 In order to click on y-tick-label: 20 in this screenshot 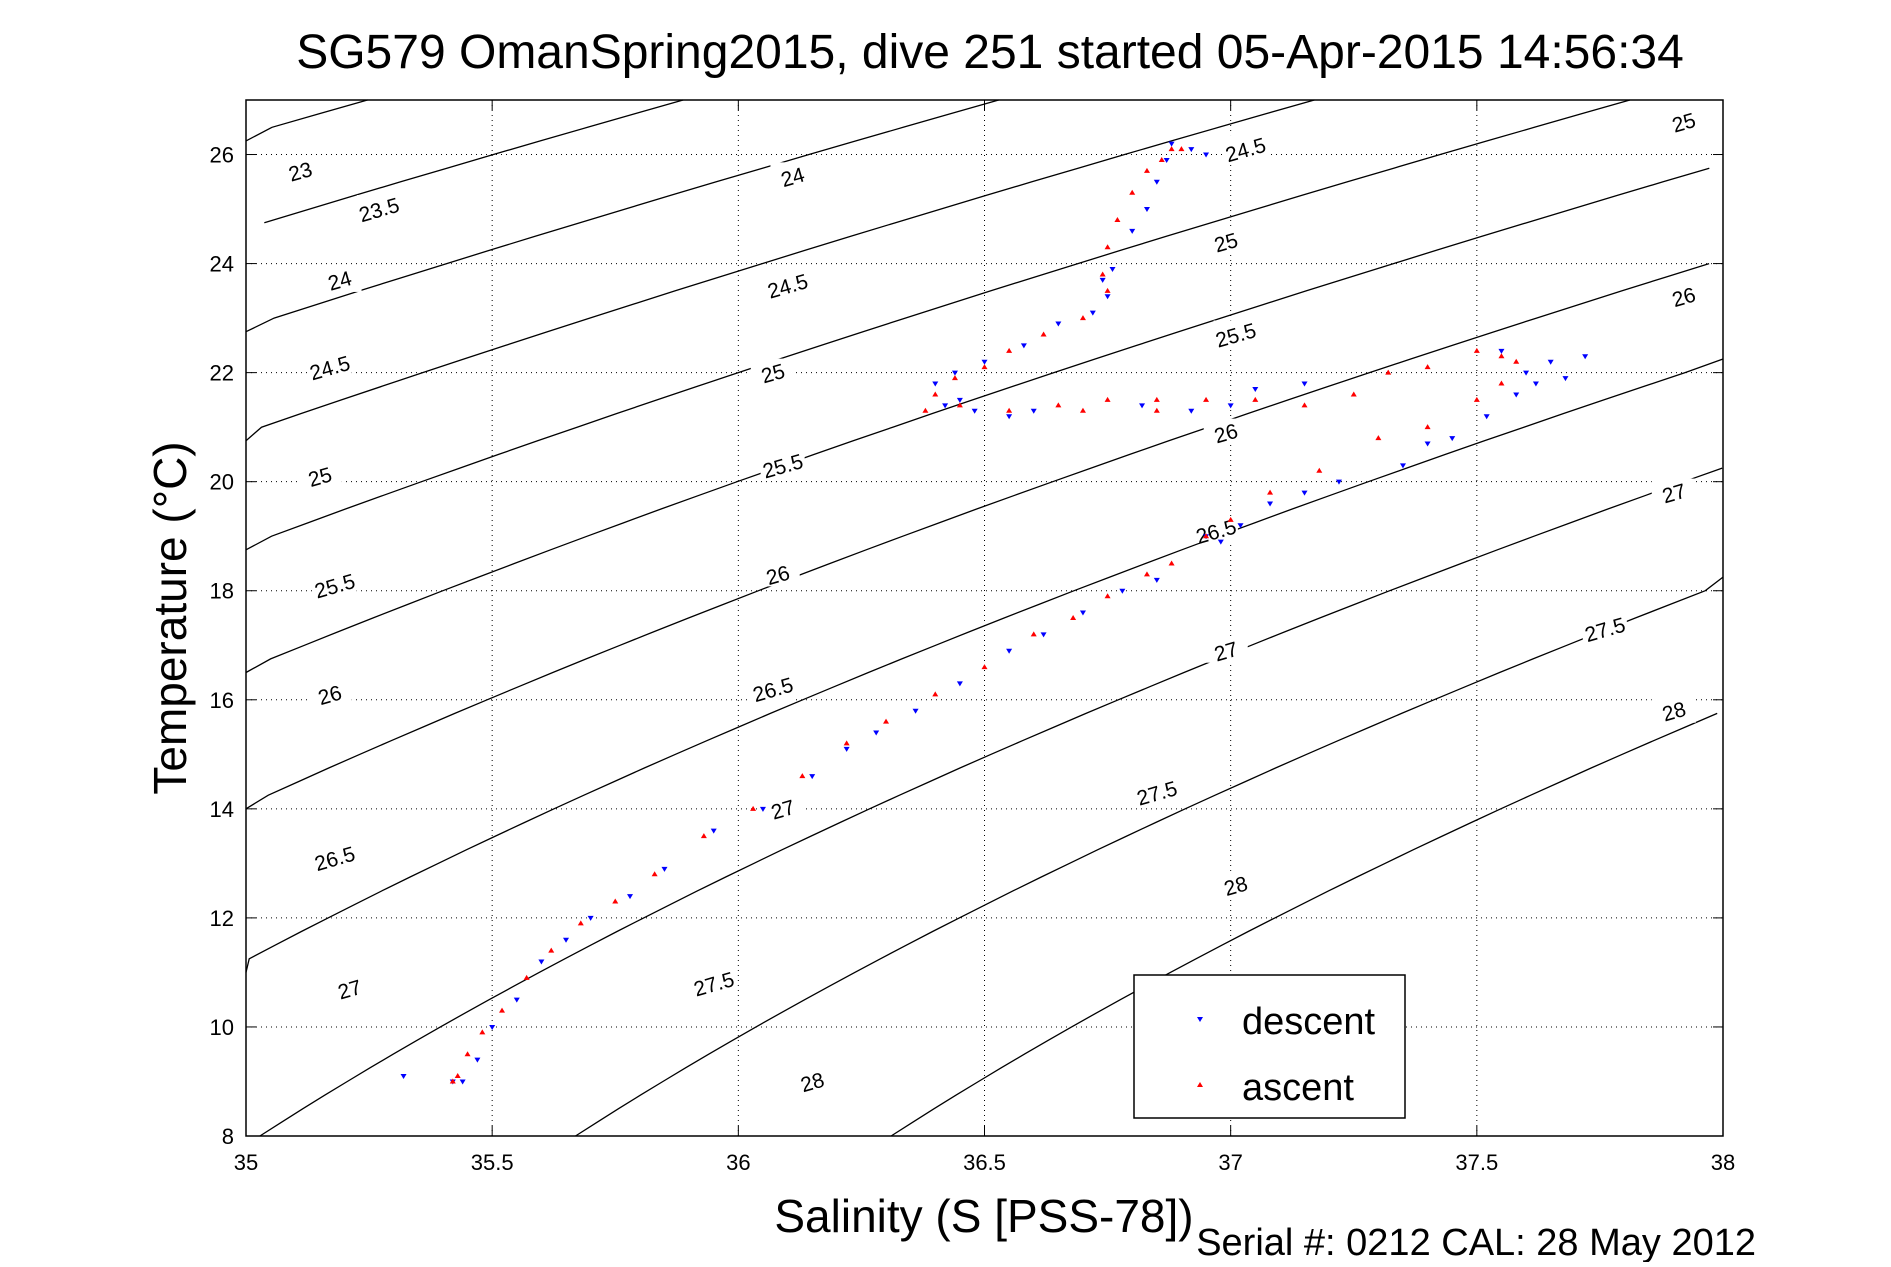, I will do `click(222, 482)`.